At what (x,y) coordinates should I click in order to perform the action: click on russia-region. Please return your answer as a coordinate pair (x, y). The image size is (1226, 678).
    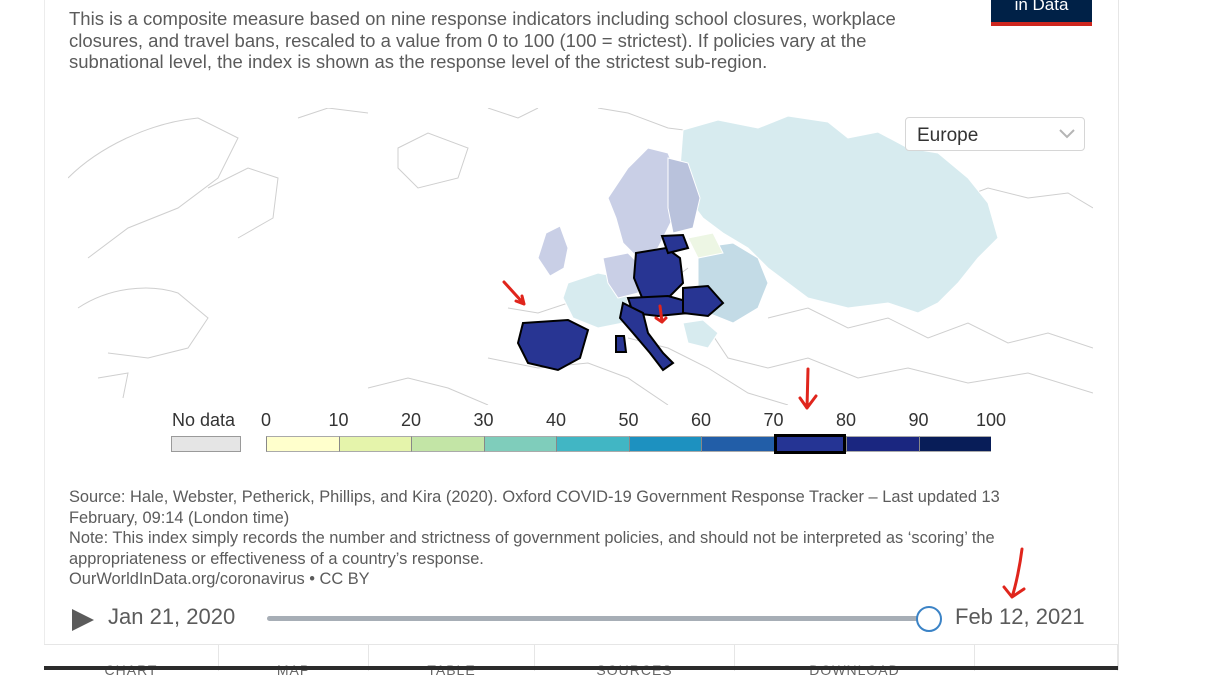
    Looking at the image, I should click on (839, 214).